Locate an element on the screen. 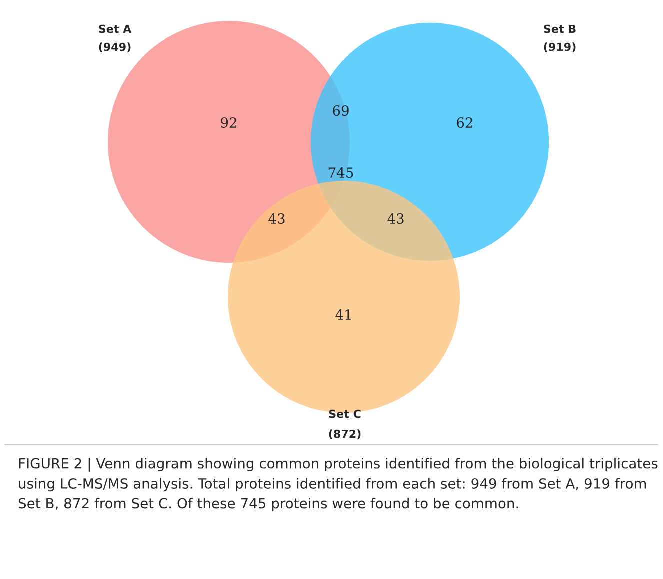 This screenshot has height=579, width=663. text: 62 is located at coordinates (464, 123).